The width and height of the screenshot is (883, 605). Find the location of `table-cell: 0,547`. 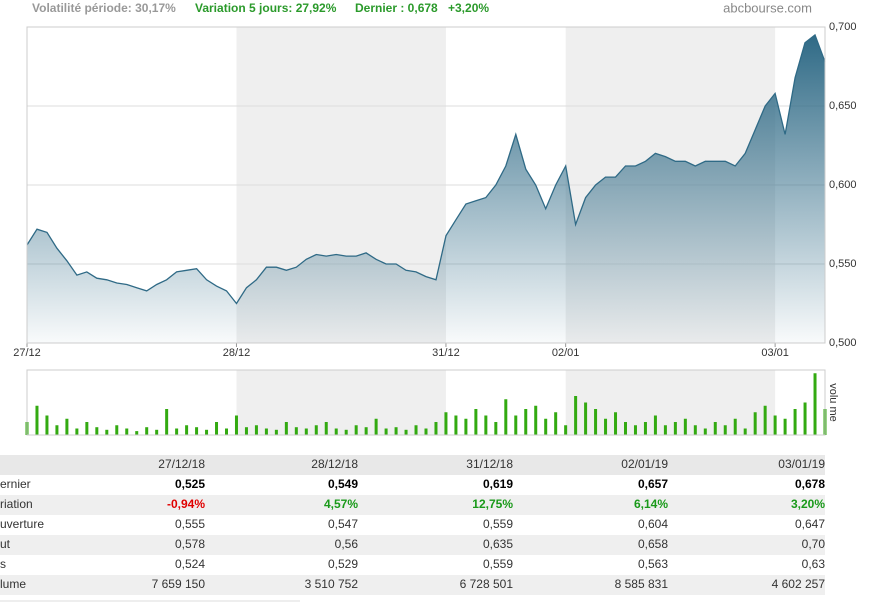

table-cell: 0,547 is located at coordinates (343, 524).